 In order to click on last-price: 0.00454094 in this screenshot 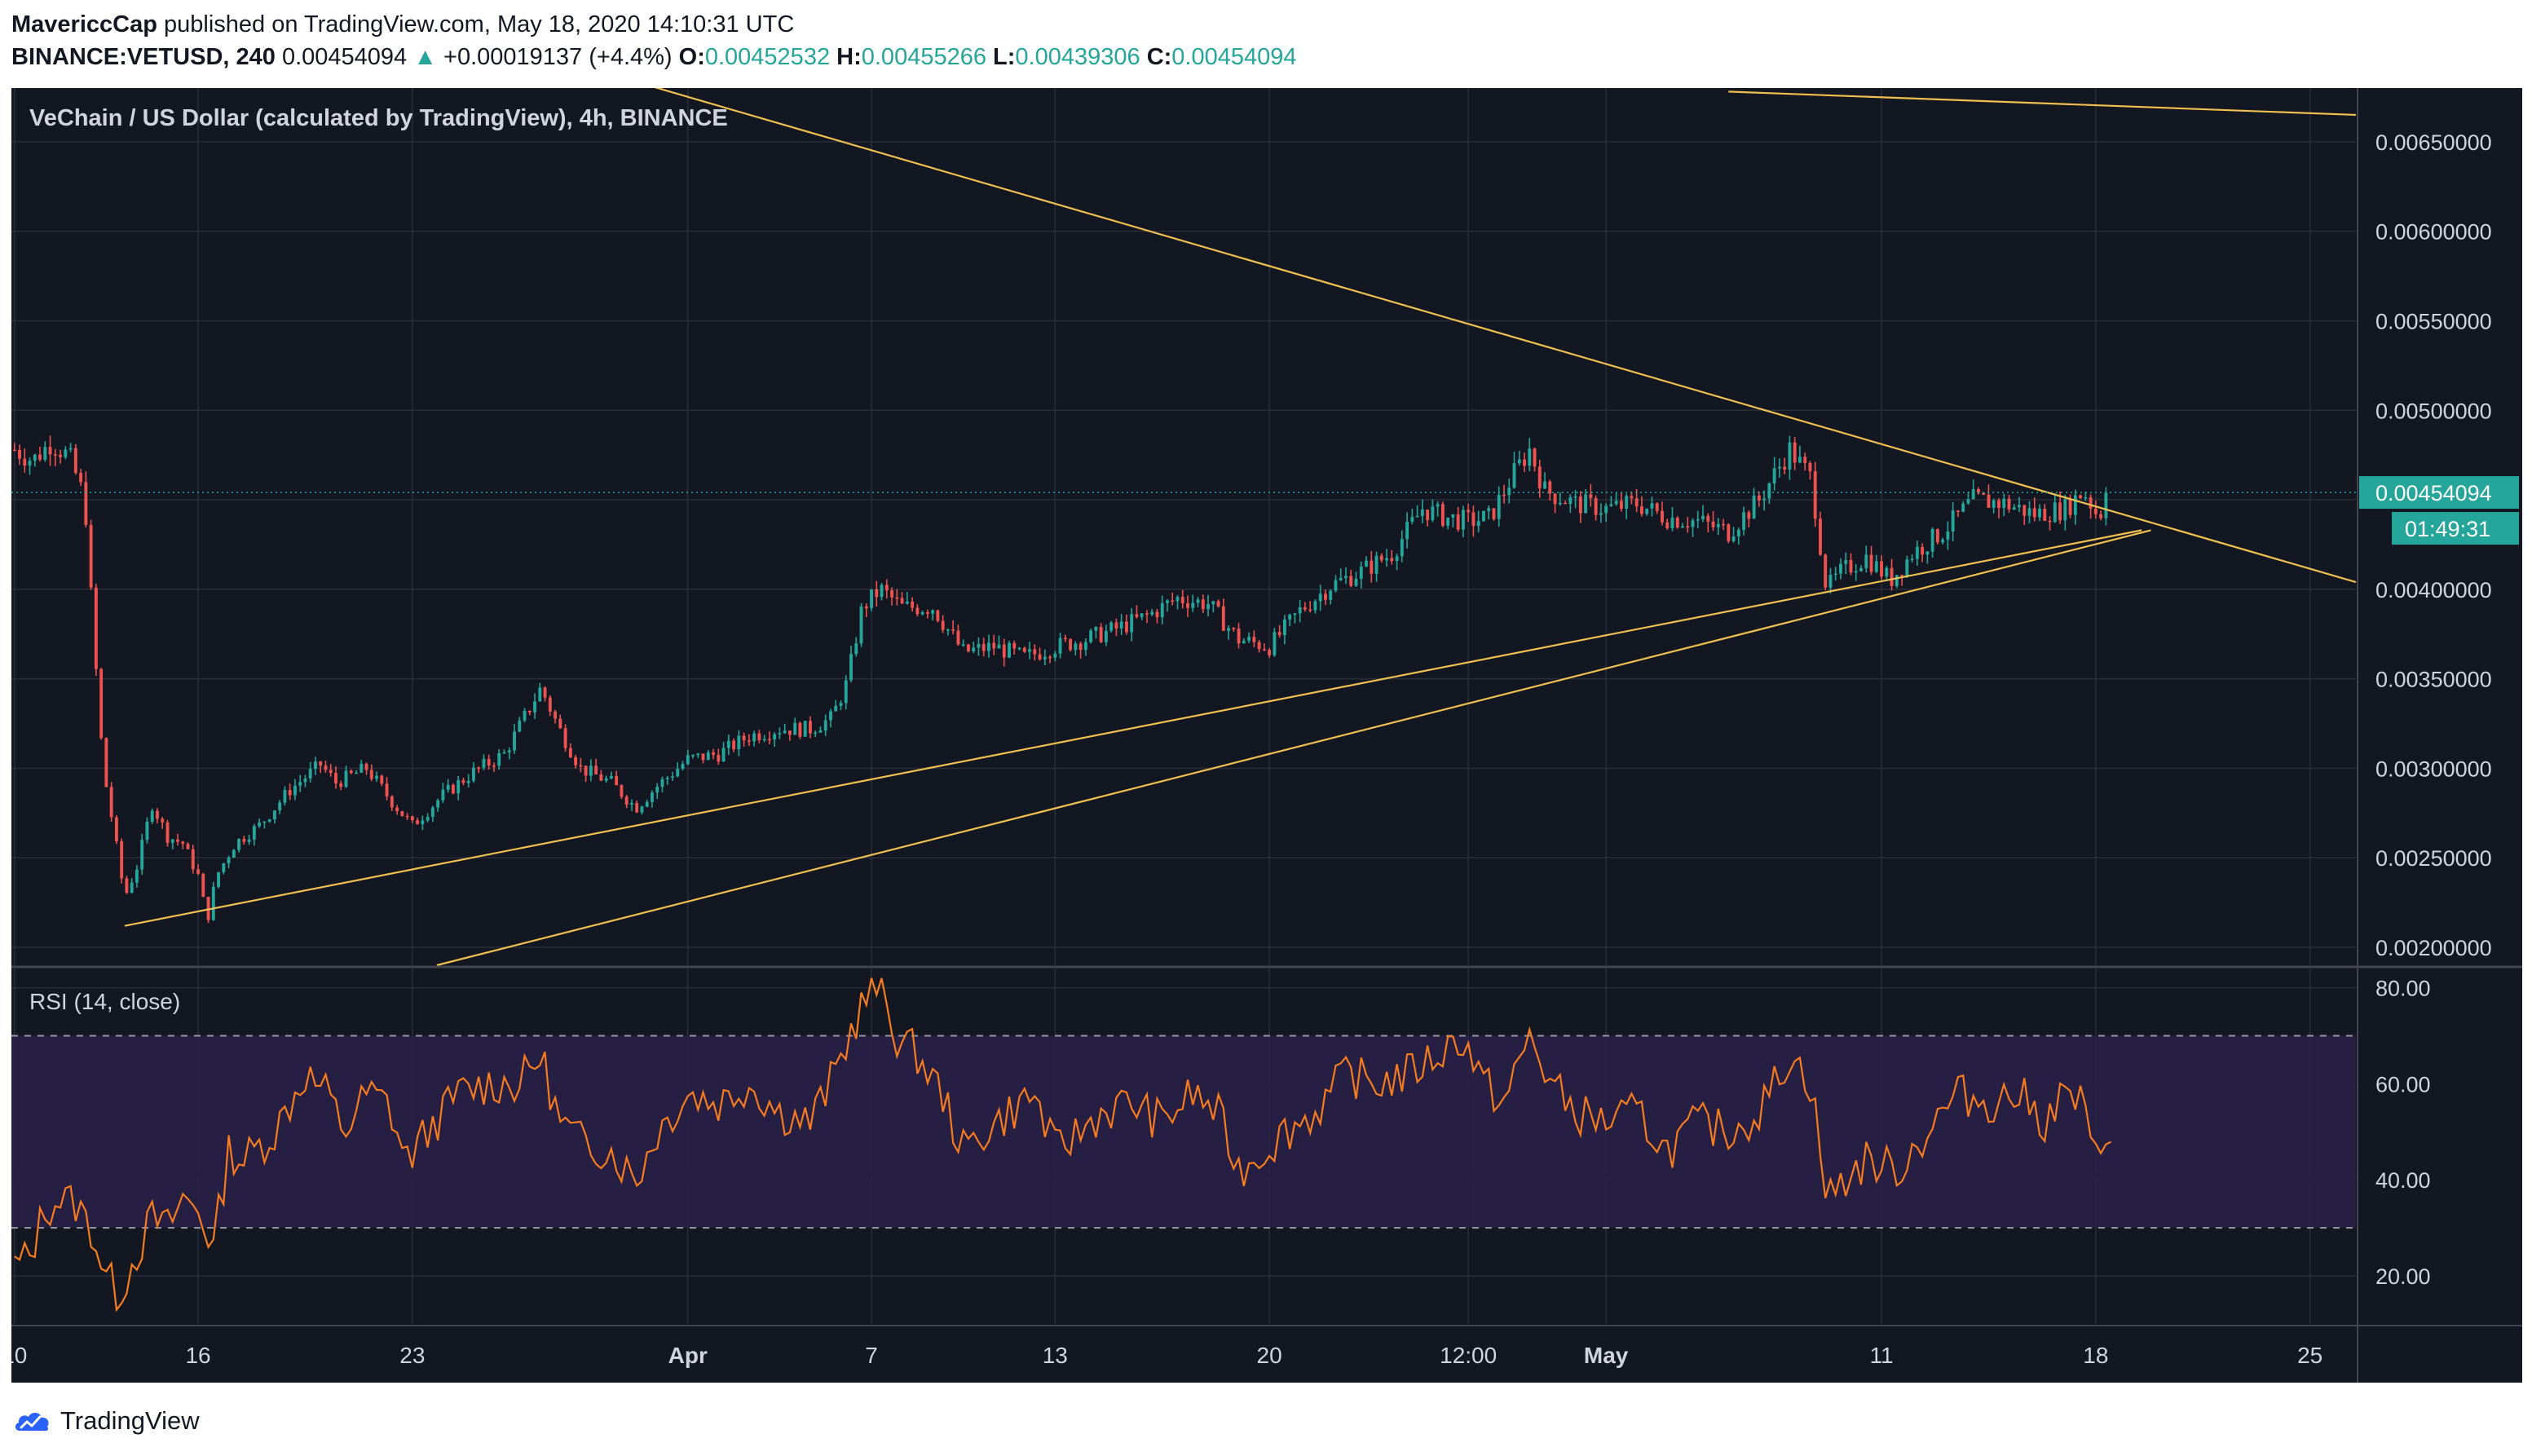, I will do `click(345, 57)`.